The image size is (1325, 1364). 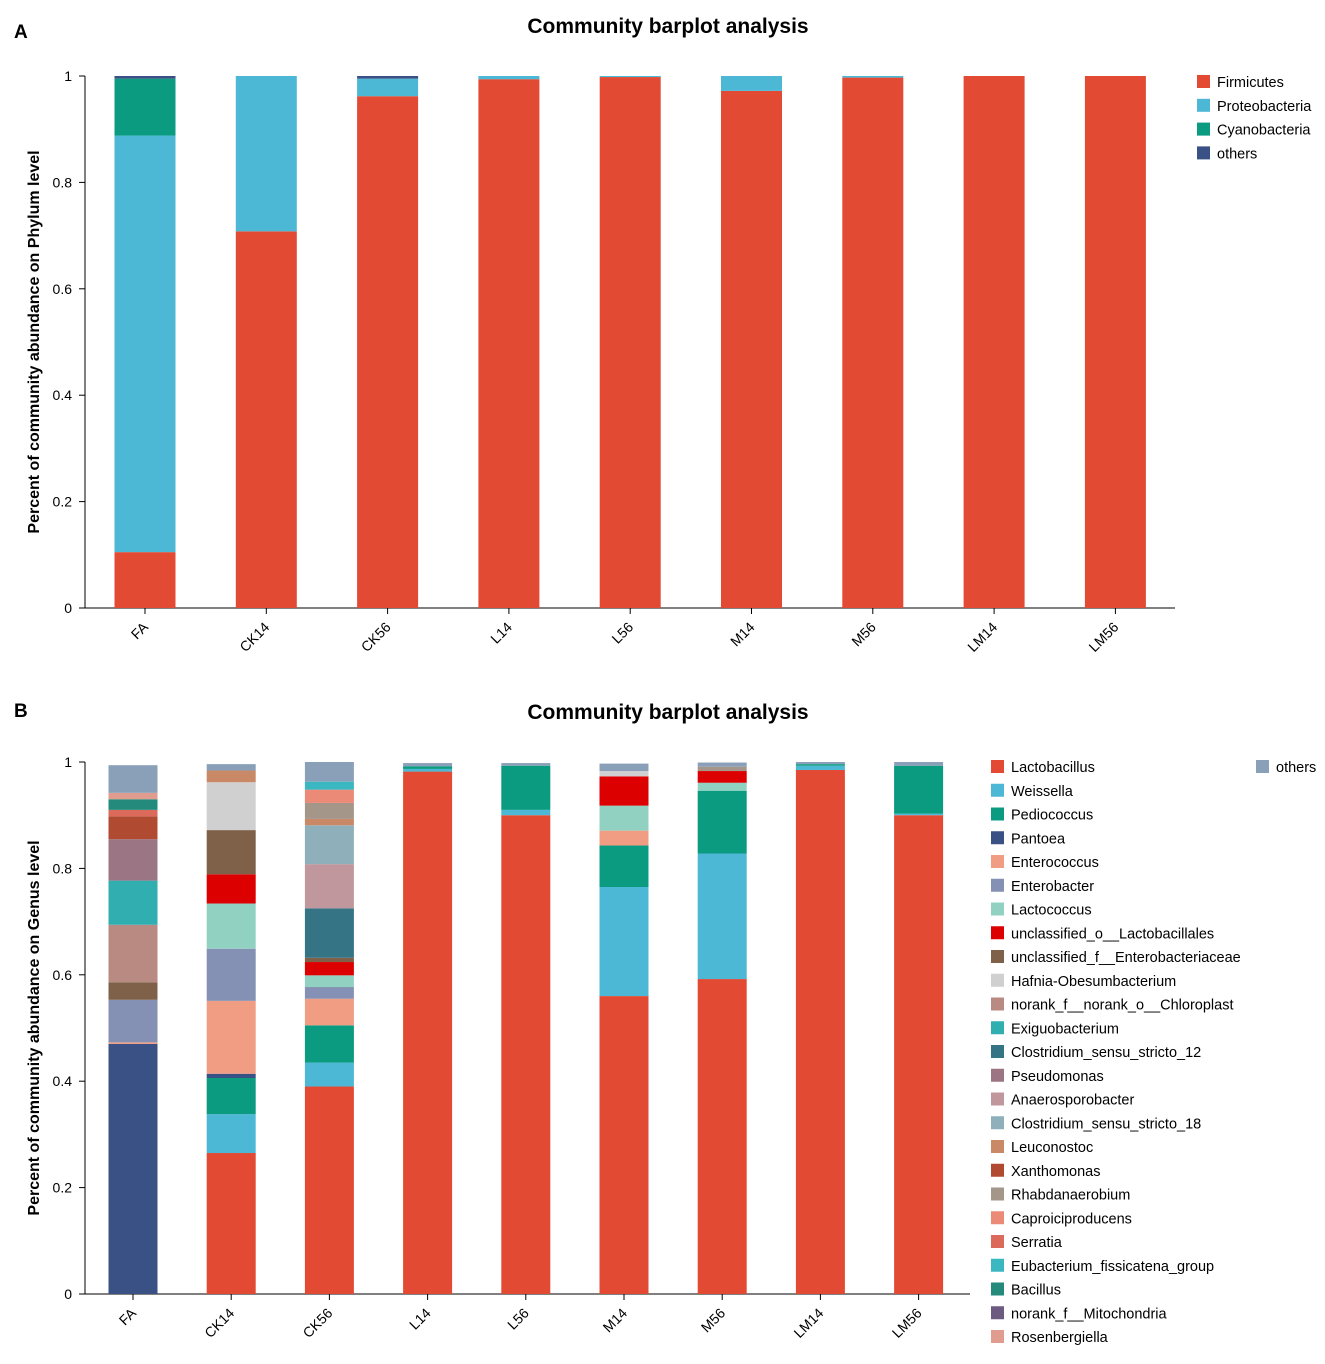 I want to click on legend-item: Rhabdanaerobium, so click(x=1060, y=1195).